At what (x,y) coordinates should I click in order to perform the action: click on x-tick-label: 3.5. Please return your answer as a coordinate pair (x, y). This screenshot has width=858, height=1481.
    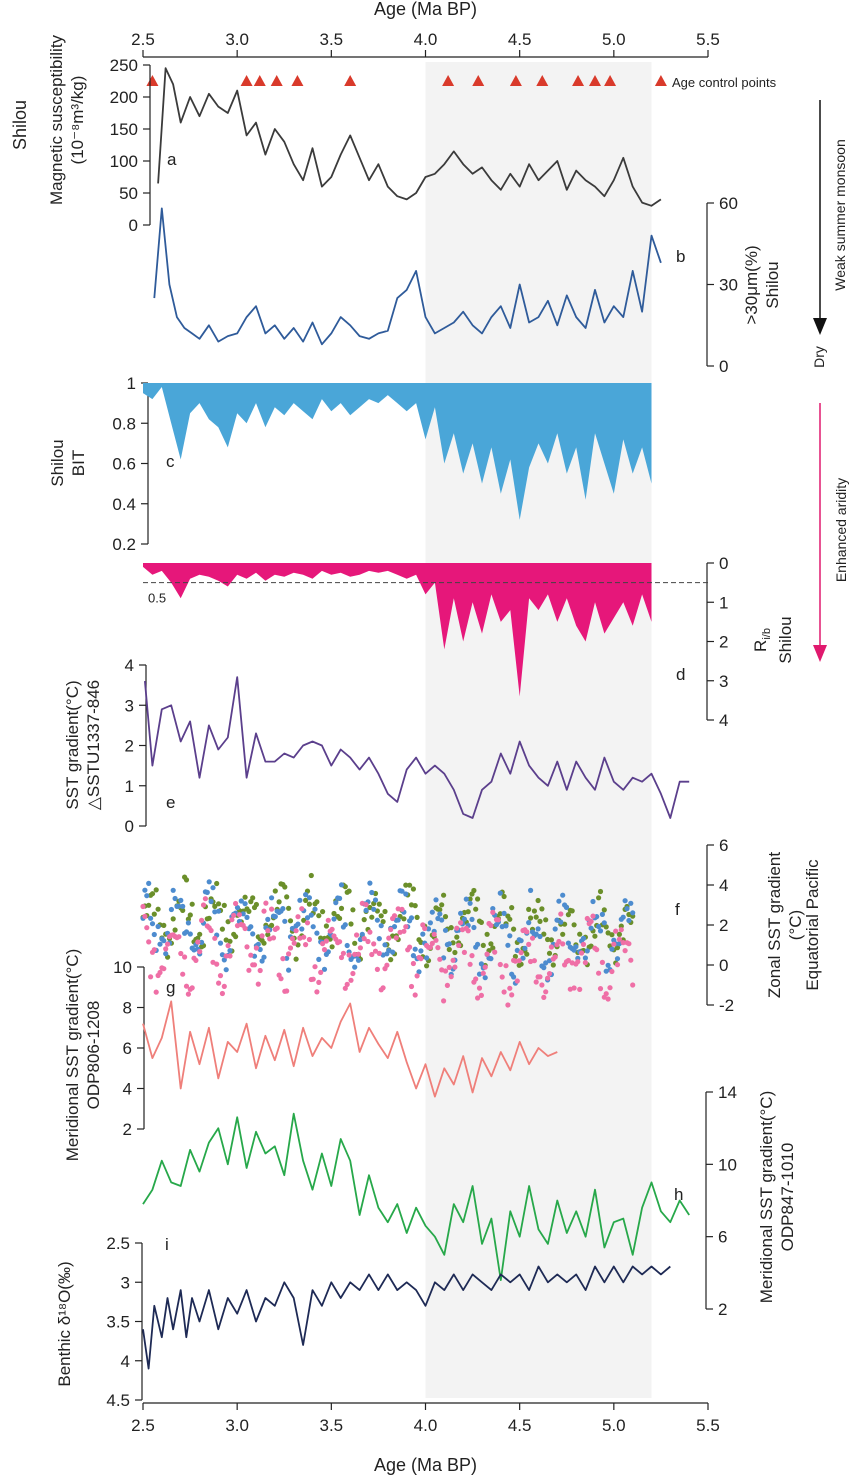
    Looking at the image, I should click on (332, 39).